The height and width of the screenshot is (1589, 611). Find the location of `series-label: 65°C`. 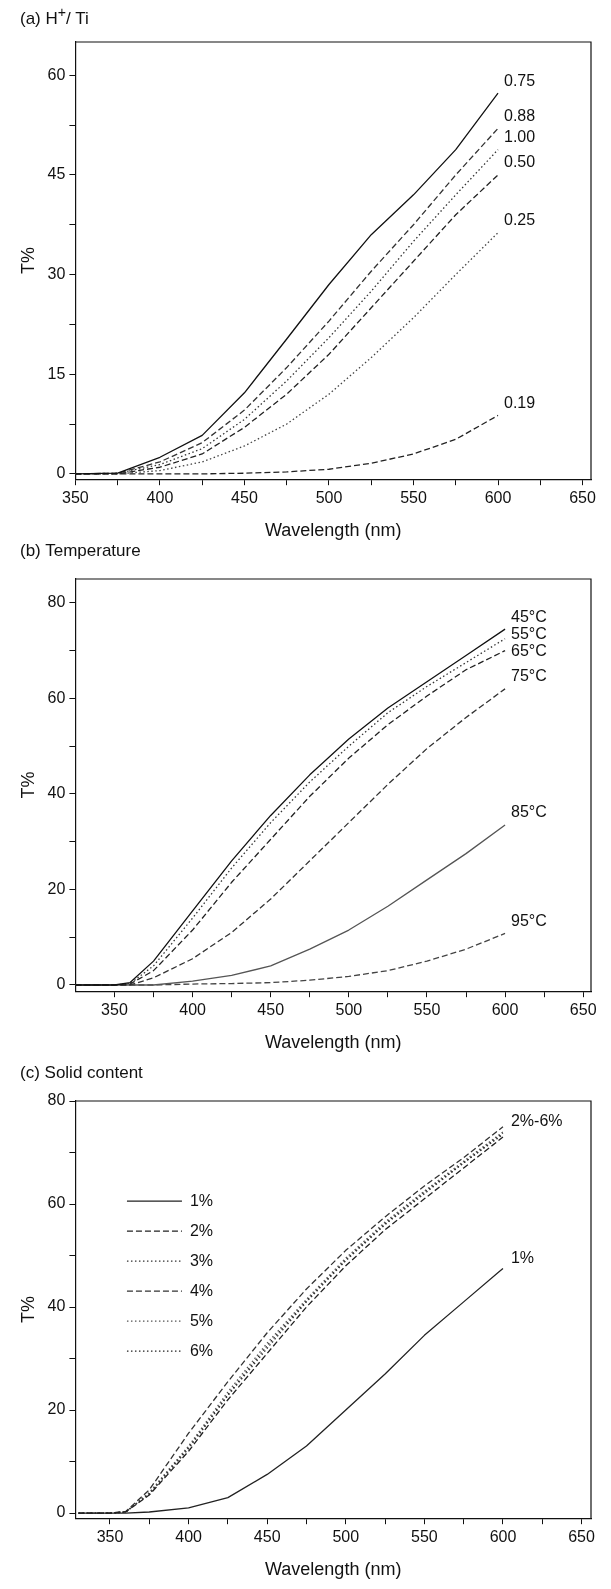

series-label: 65°C is located at coordinates (529, 650).